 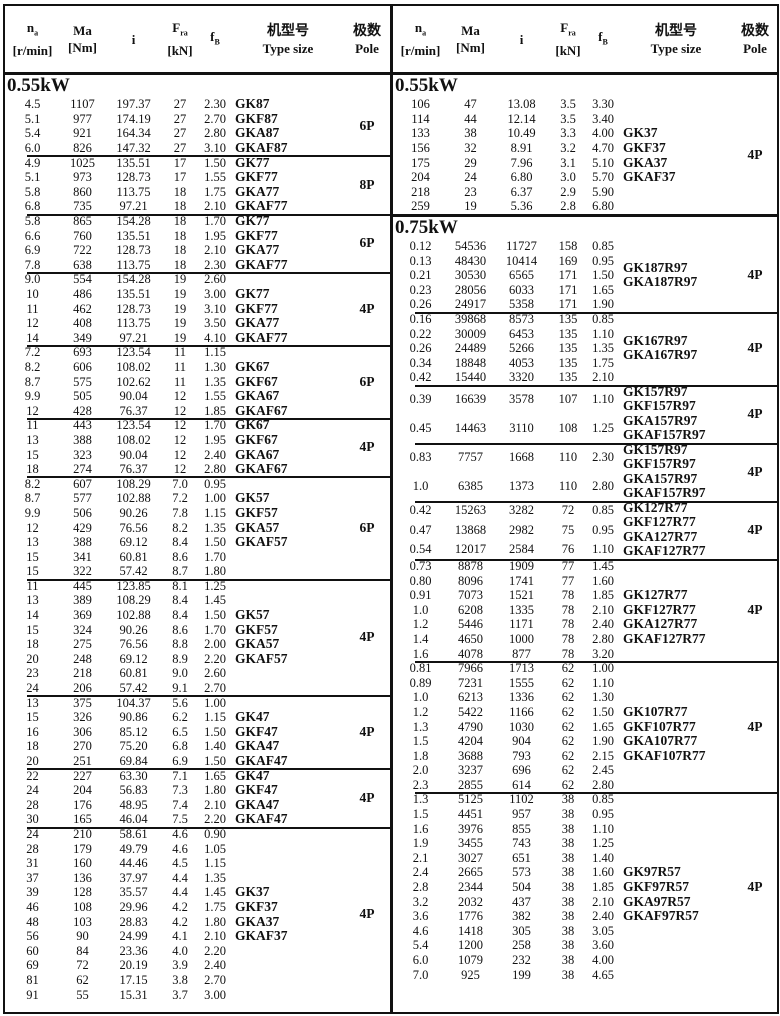 I want to click on header-ma: Ma [Nm], so click(x=82, y=39).